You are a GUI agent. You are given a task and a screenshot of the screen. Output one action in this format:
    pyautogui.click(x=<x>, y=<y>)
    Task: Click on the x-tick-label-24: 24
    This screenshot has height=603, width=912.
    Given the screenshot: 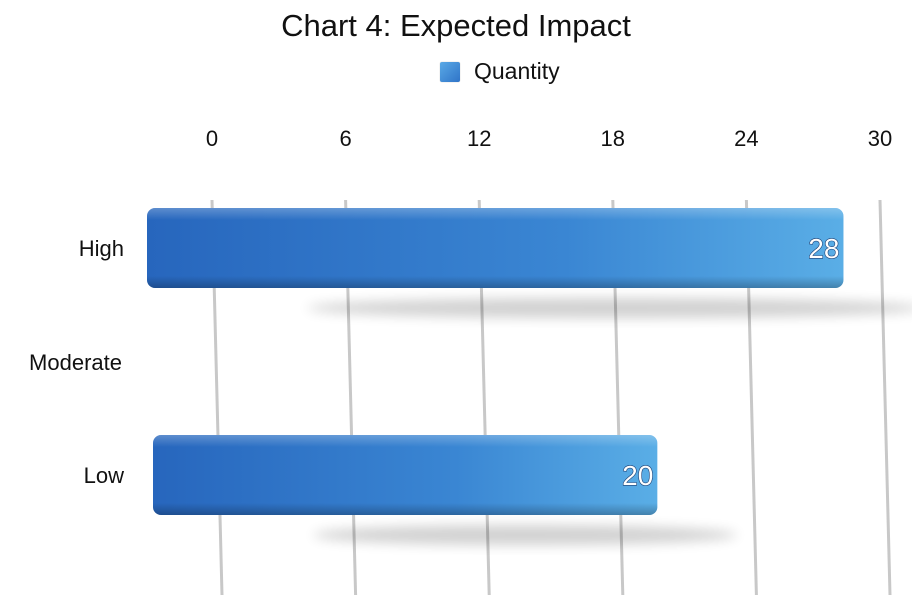 What is the action you would take?
    pyautogui.click(x=746, y=138)
    